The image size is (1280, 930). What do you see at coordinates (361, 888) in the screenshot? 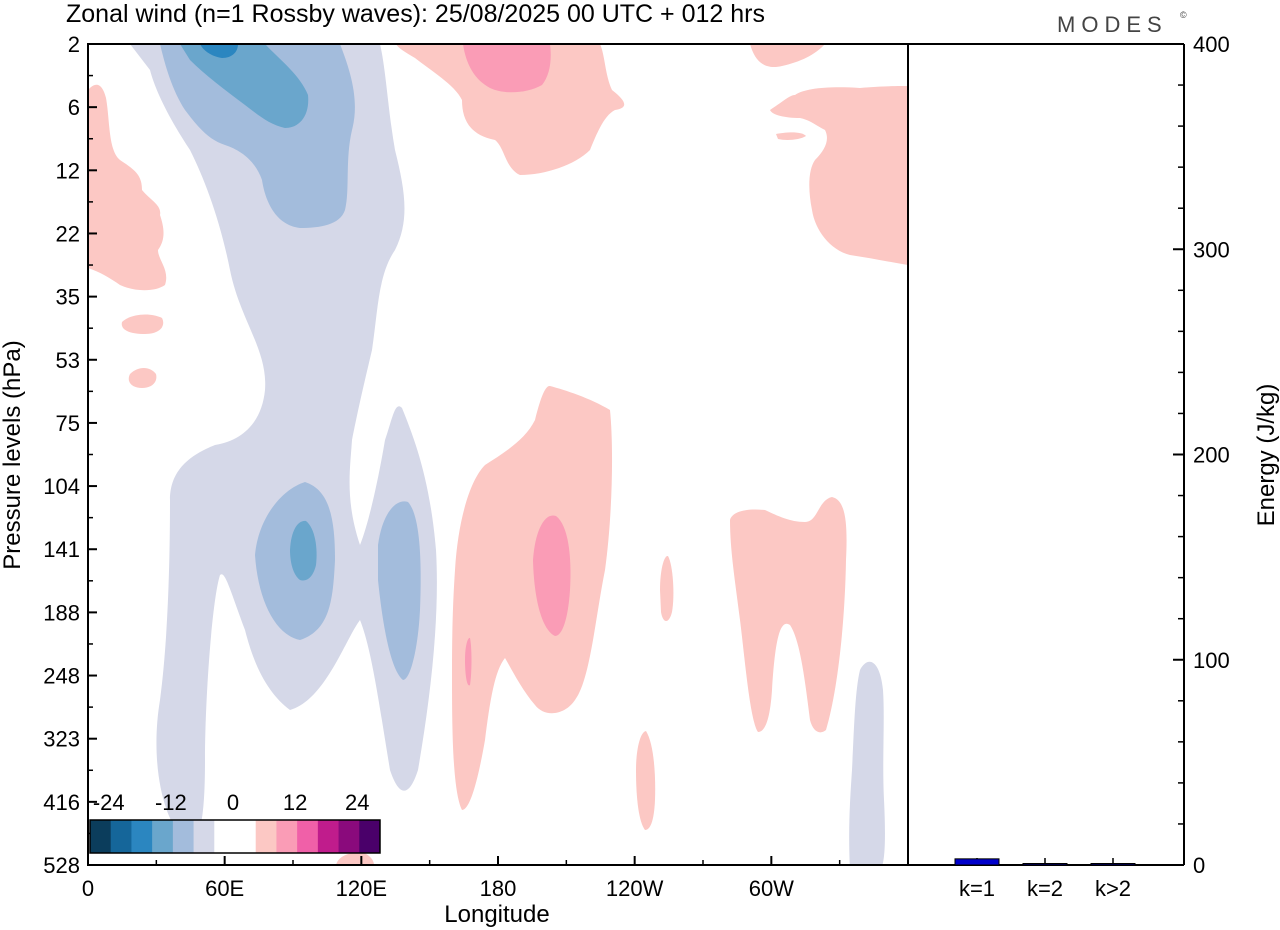
I see `x-tick-label: 120E` at bounding box center [361, 888].